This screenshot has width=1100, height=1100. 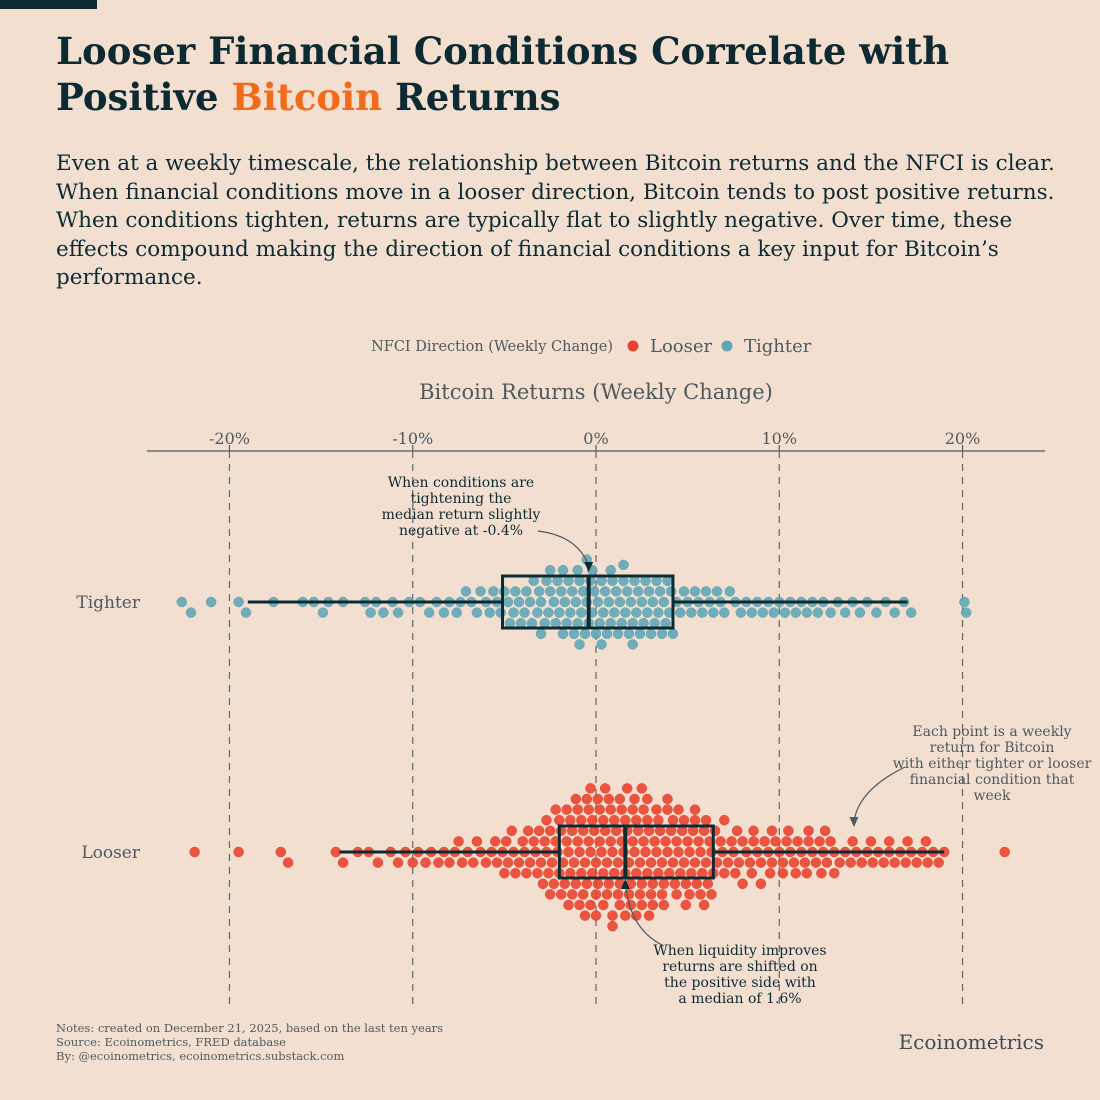 What do you see at coordinates (48, 4) in the screenshot?
I see `corner-accent-bar` at bounding box center [48, 4].